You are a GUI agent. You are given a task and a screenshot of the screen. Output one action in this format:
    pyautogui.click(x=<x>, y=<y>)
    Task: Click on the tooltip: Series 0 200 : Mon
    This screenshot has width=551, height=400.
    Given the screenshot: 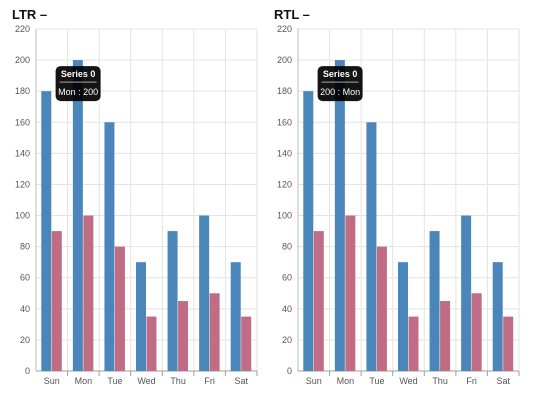 What is the action you would take?
    pyautogui.click(x=340, y=84)
    